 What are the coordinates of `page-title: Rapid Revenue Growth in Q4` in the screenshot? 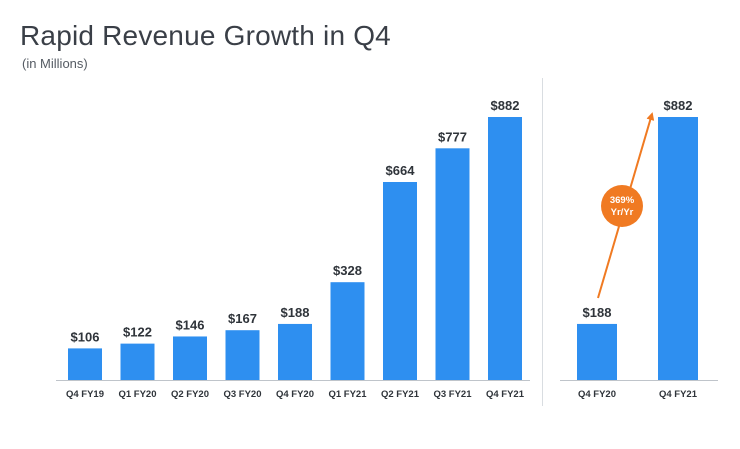 It's located at (205, 35).